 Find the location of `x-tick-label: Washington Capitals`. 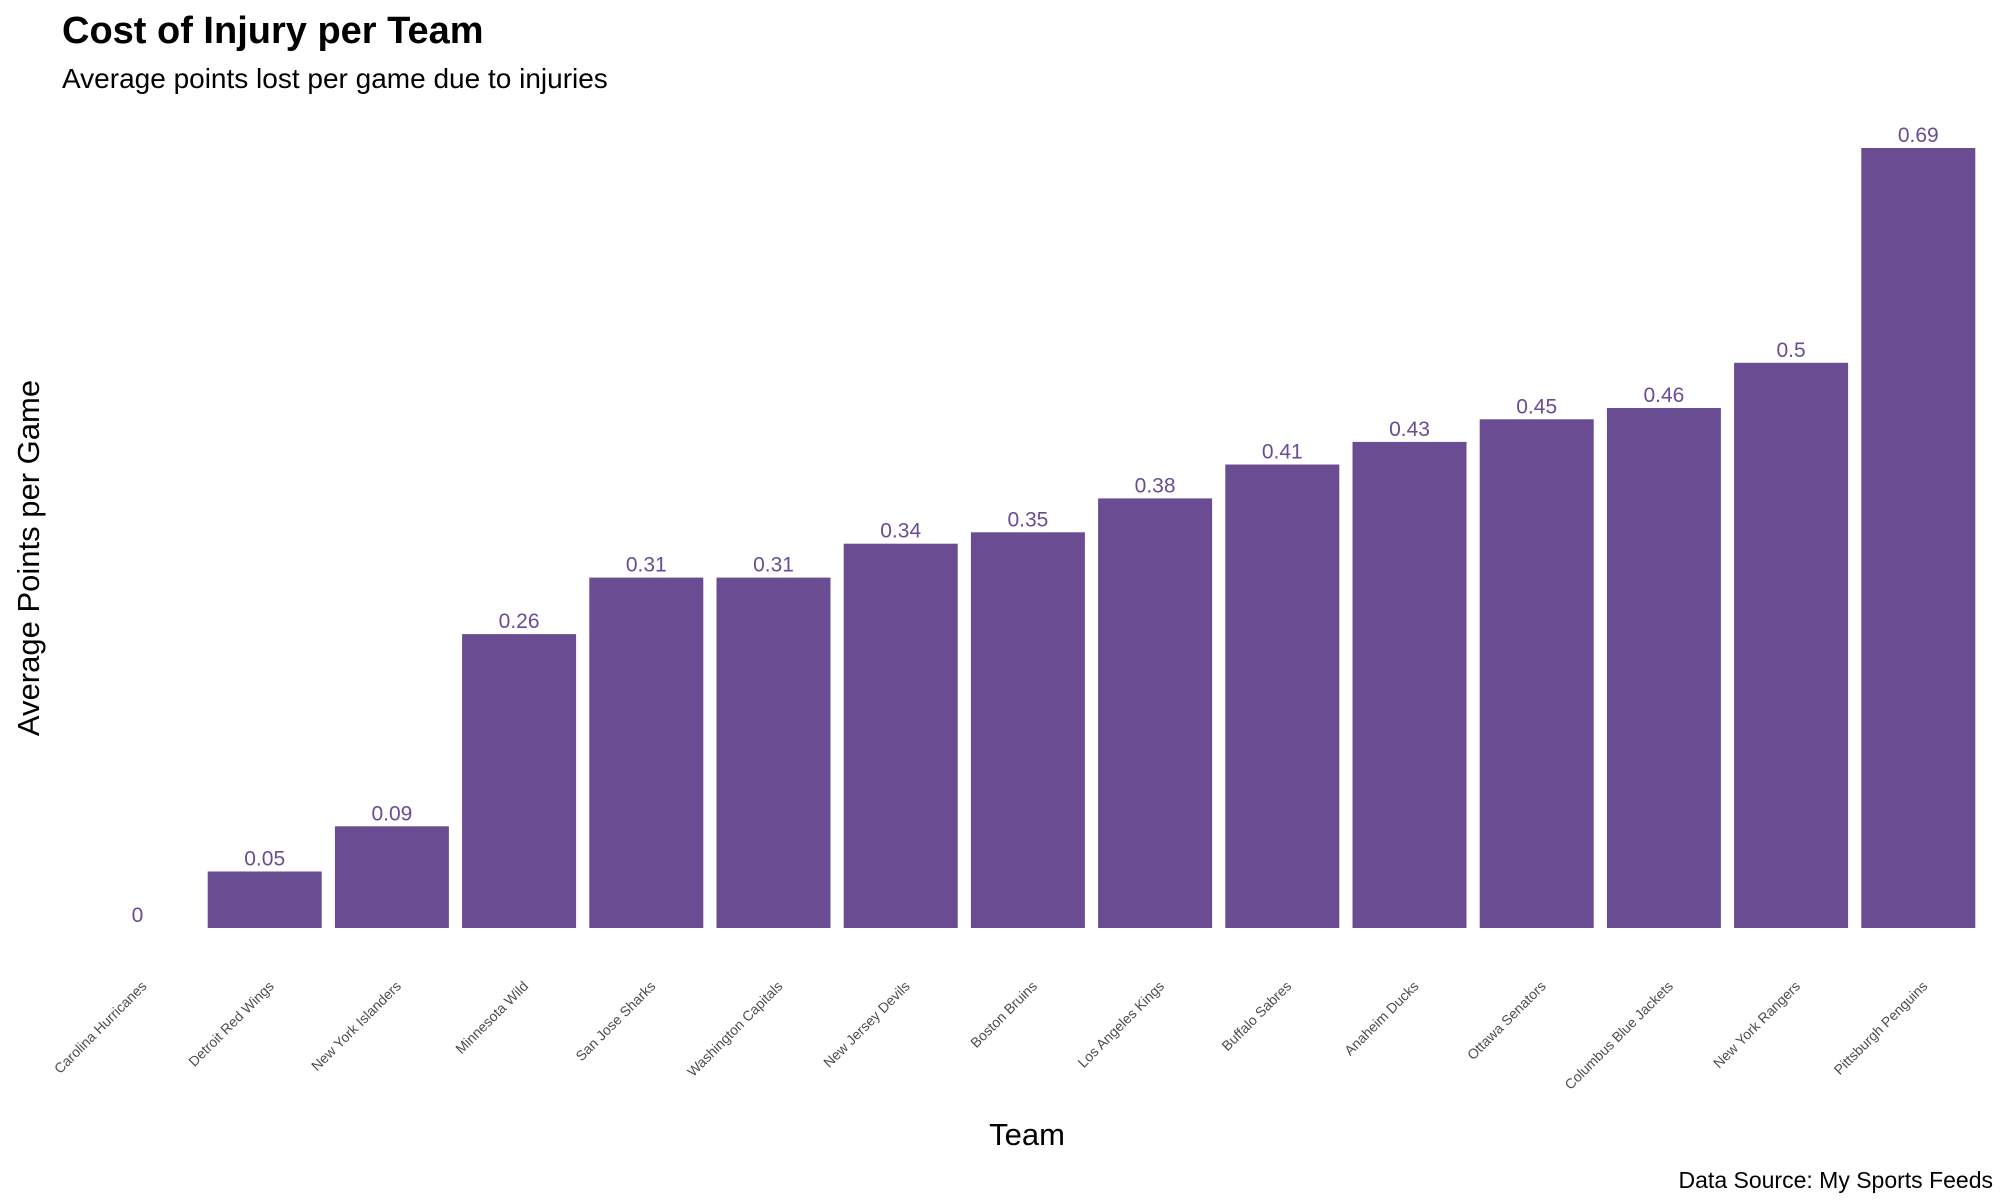

x-tick-label: Washington Capitals is located at coordinates (735, 1029).